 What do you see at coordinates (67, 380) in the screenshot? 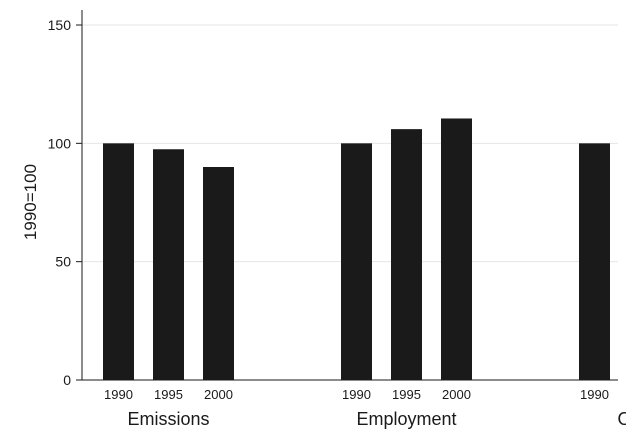
I see `y-tick-label: 0` at bounding box center [67, 380].